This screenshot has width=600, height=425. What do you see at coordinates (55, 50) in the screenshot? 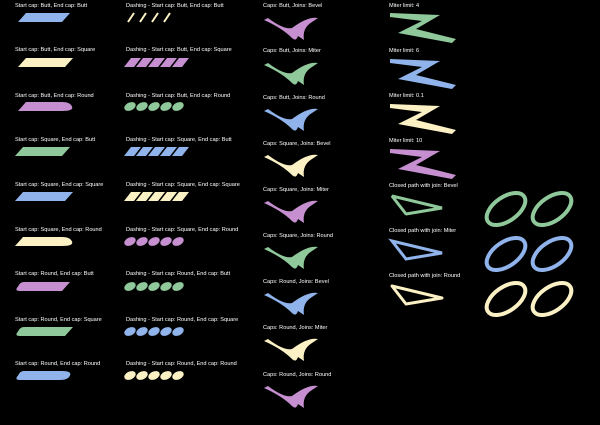
I see `cap-label: Start cap: Butt, End cap: Square` at bounding box center [55, 50].